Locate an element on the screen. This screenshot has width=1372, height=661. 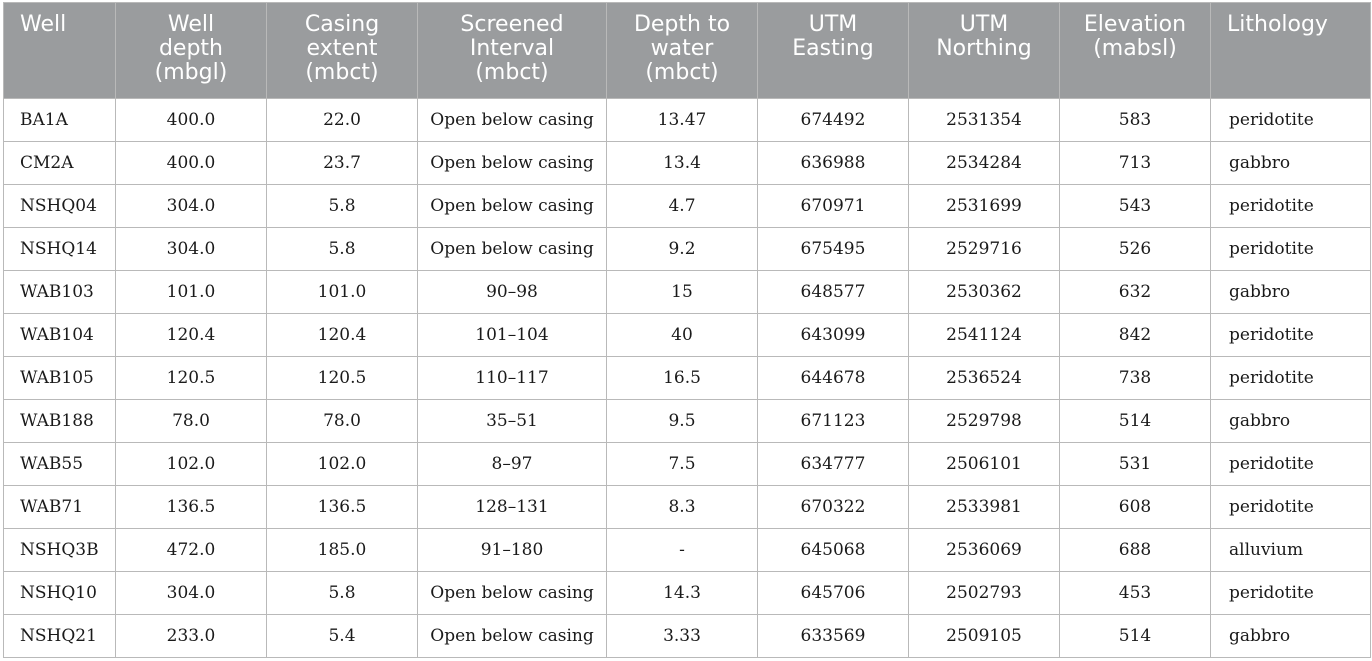
cell-well: WAB103 is located at coordinates (59, 292).